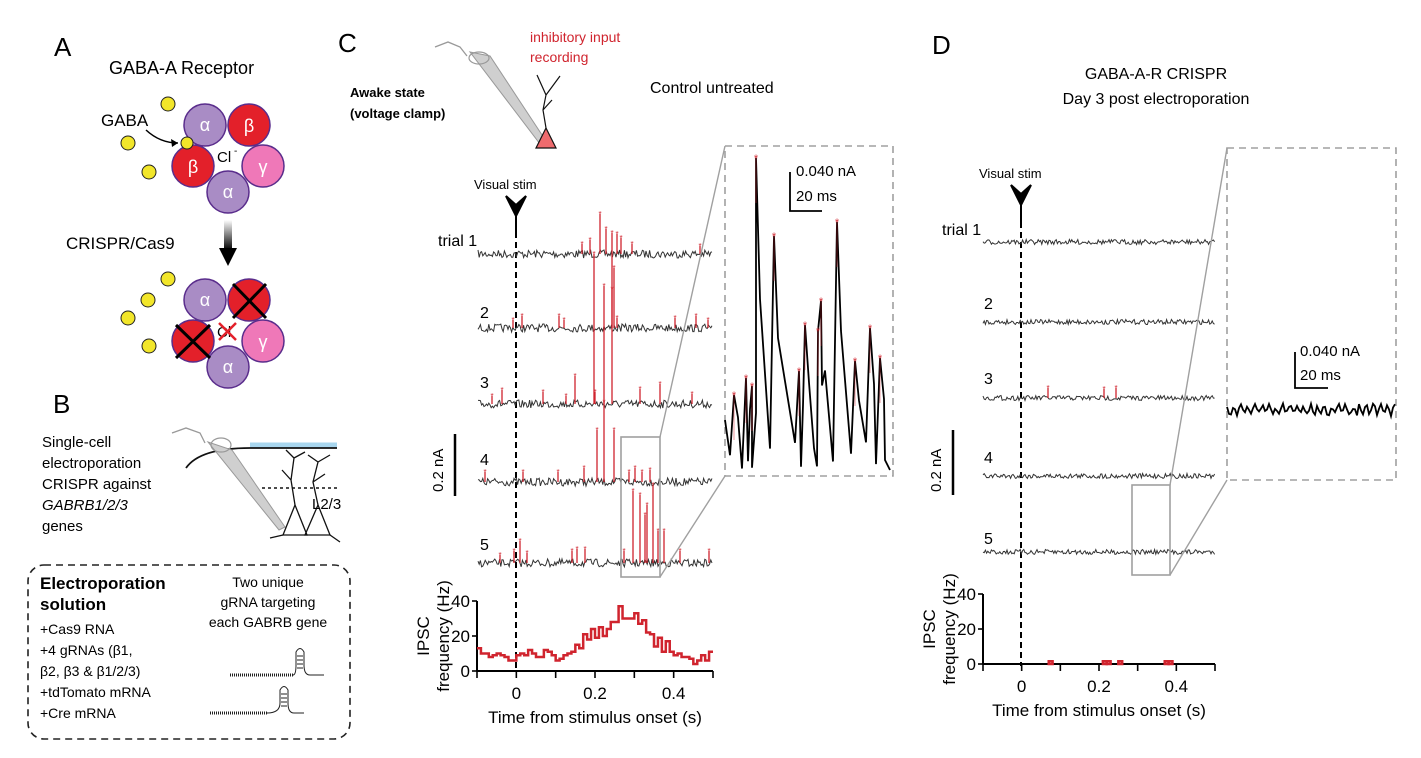 This screenshot has height=758, width=1421. Describe the element at coordinates (936, 470) in the screenshot. I see `amplitude-scale-label: 0.2 nA` at that location.